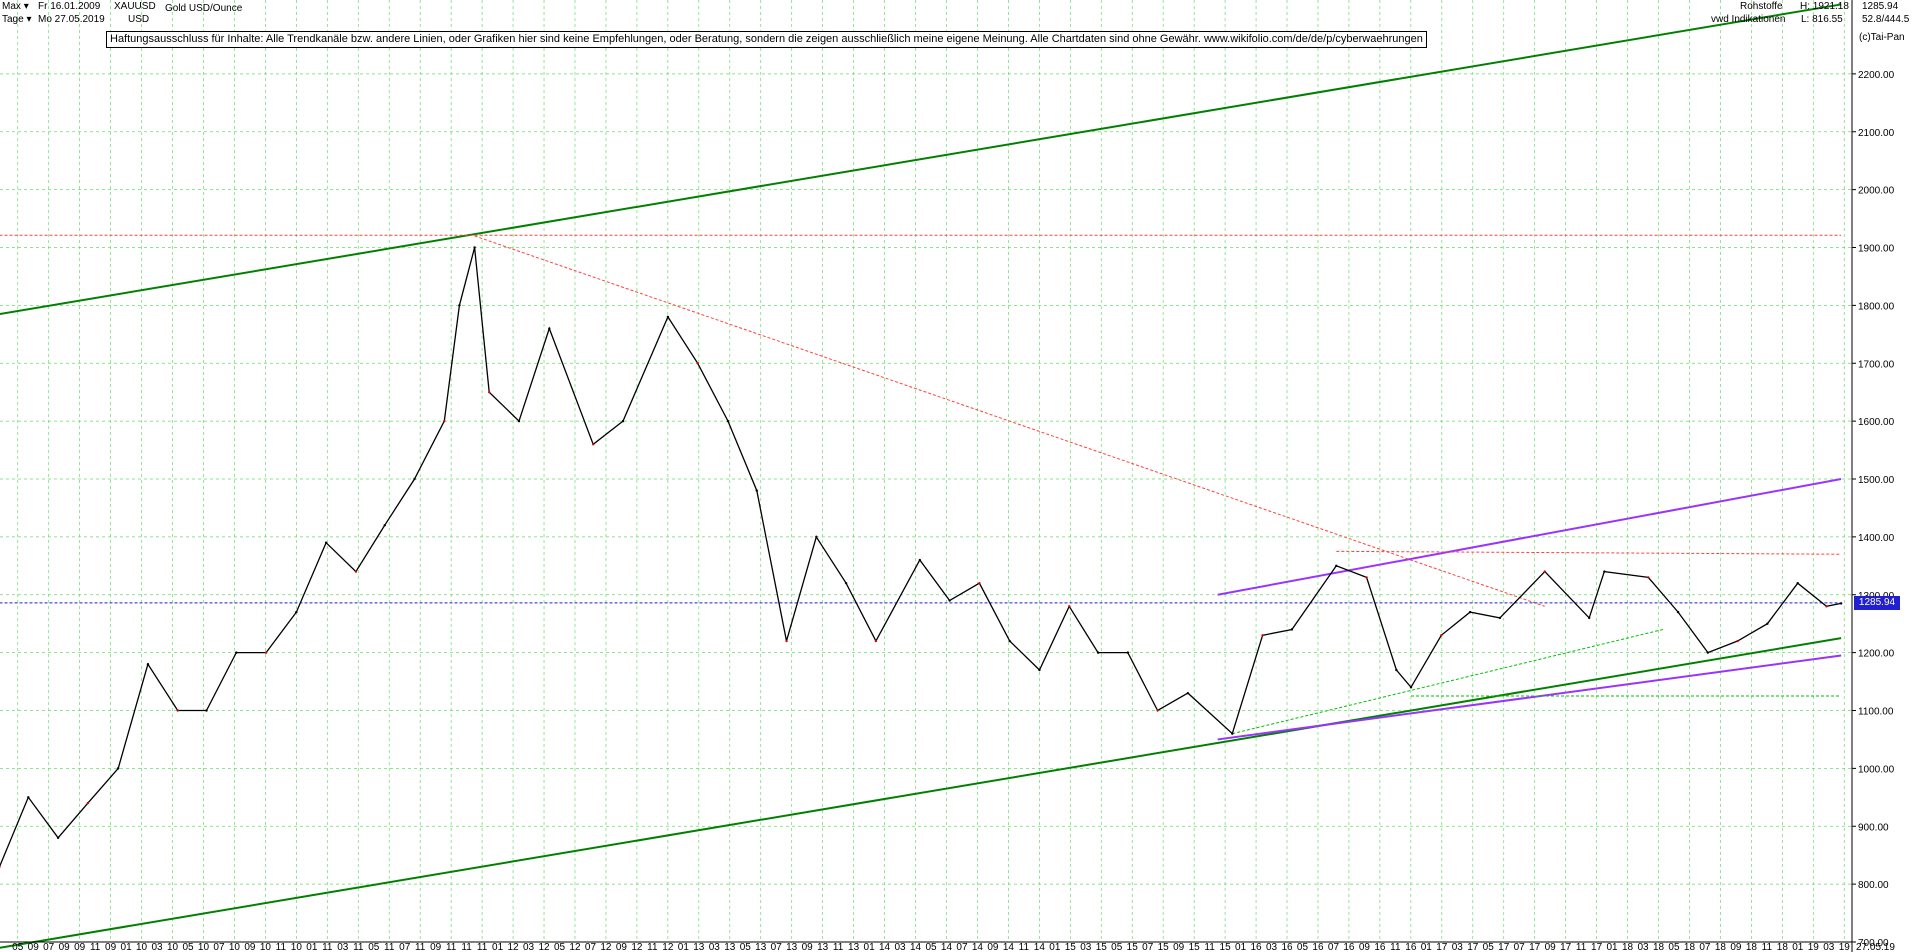 This screenshot has height=952, width=1912. What do you see at coordinates (1876, 306) in the screenshot?
I see `y-tick-label: 1800.00` at bounding box center [1876, 306].